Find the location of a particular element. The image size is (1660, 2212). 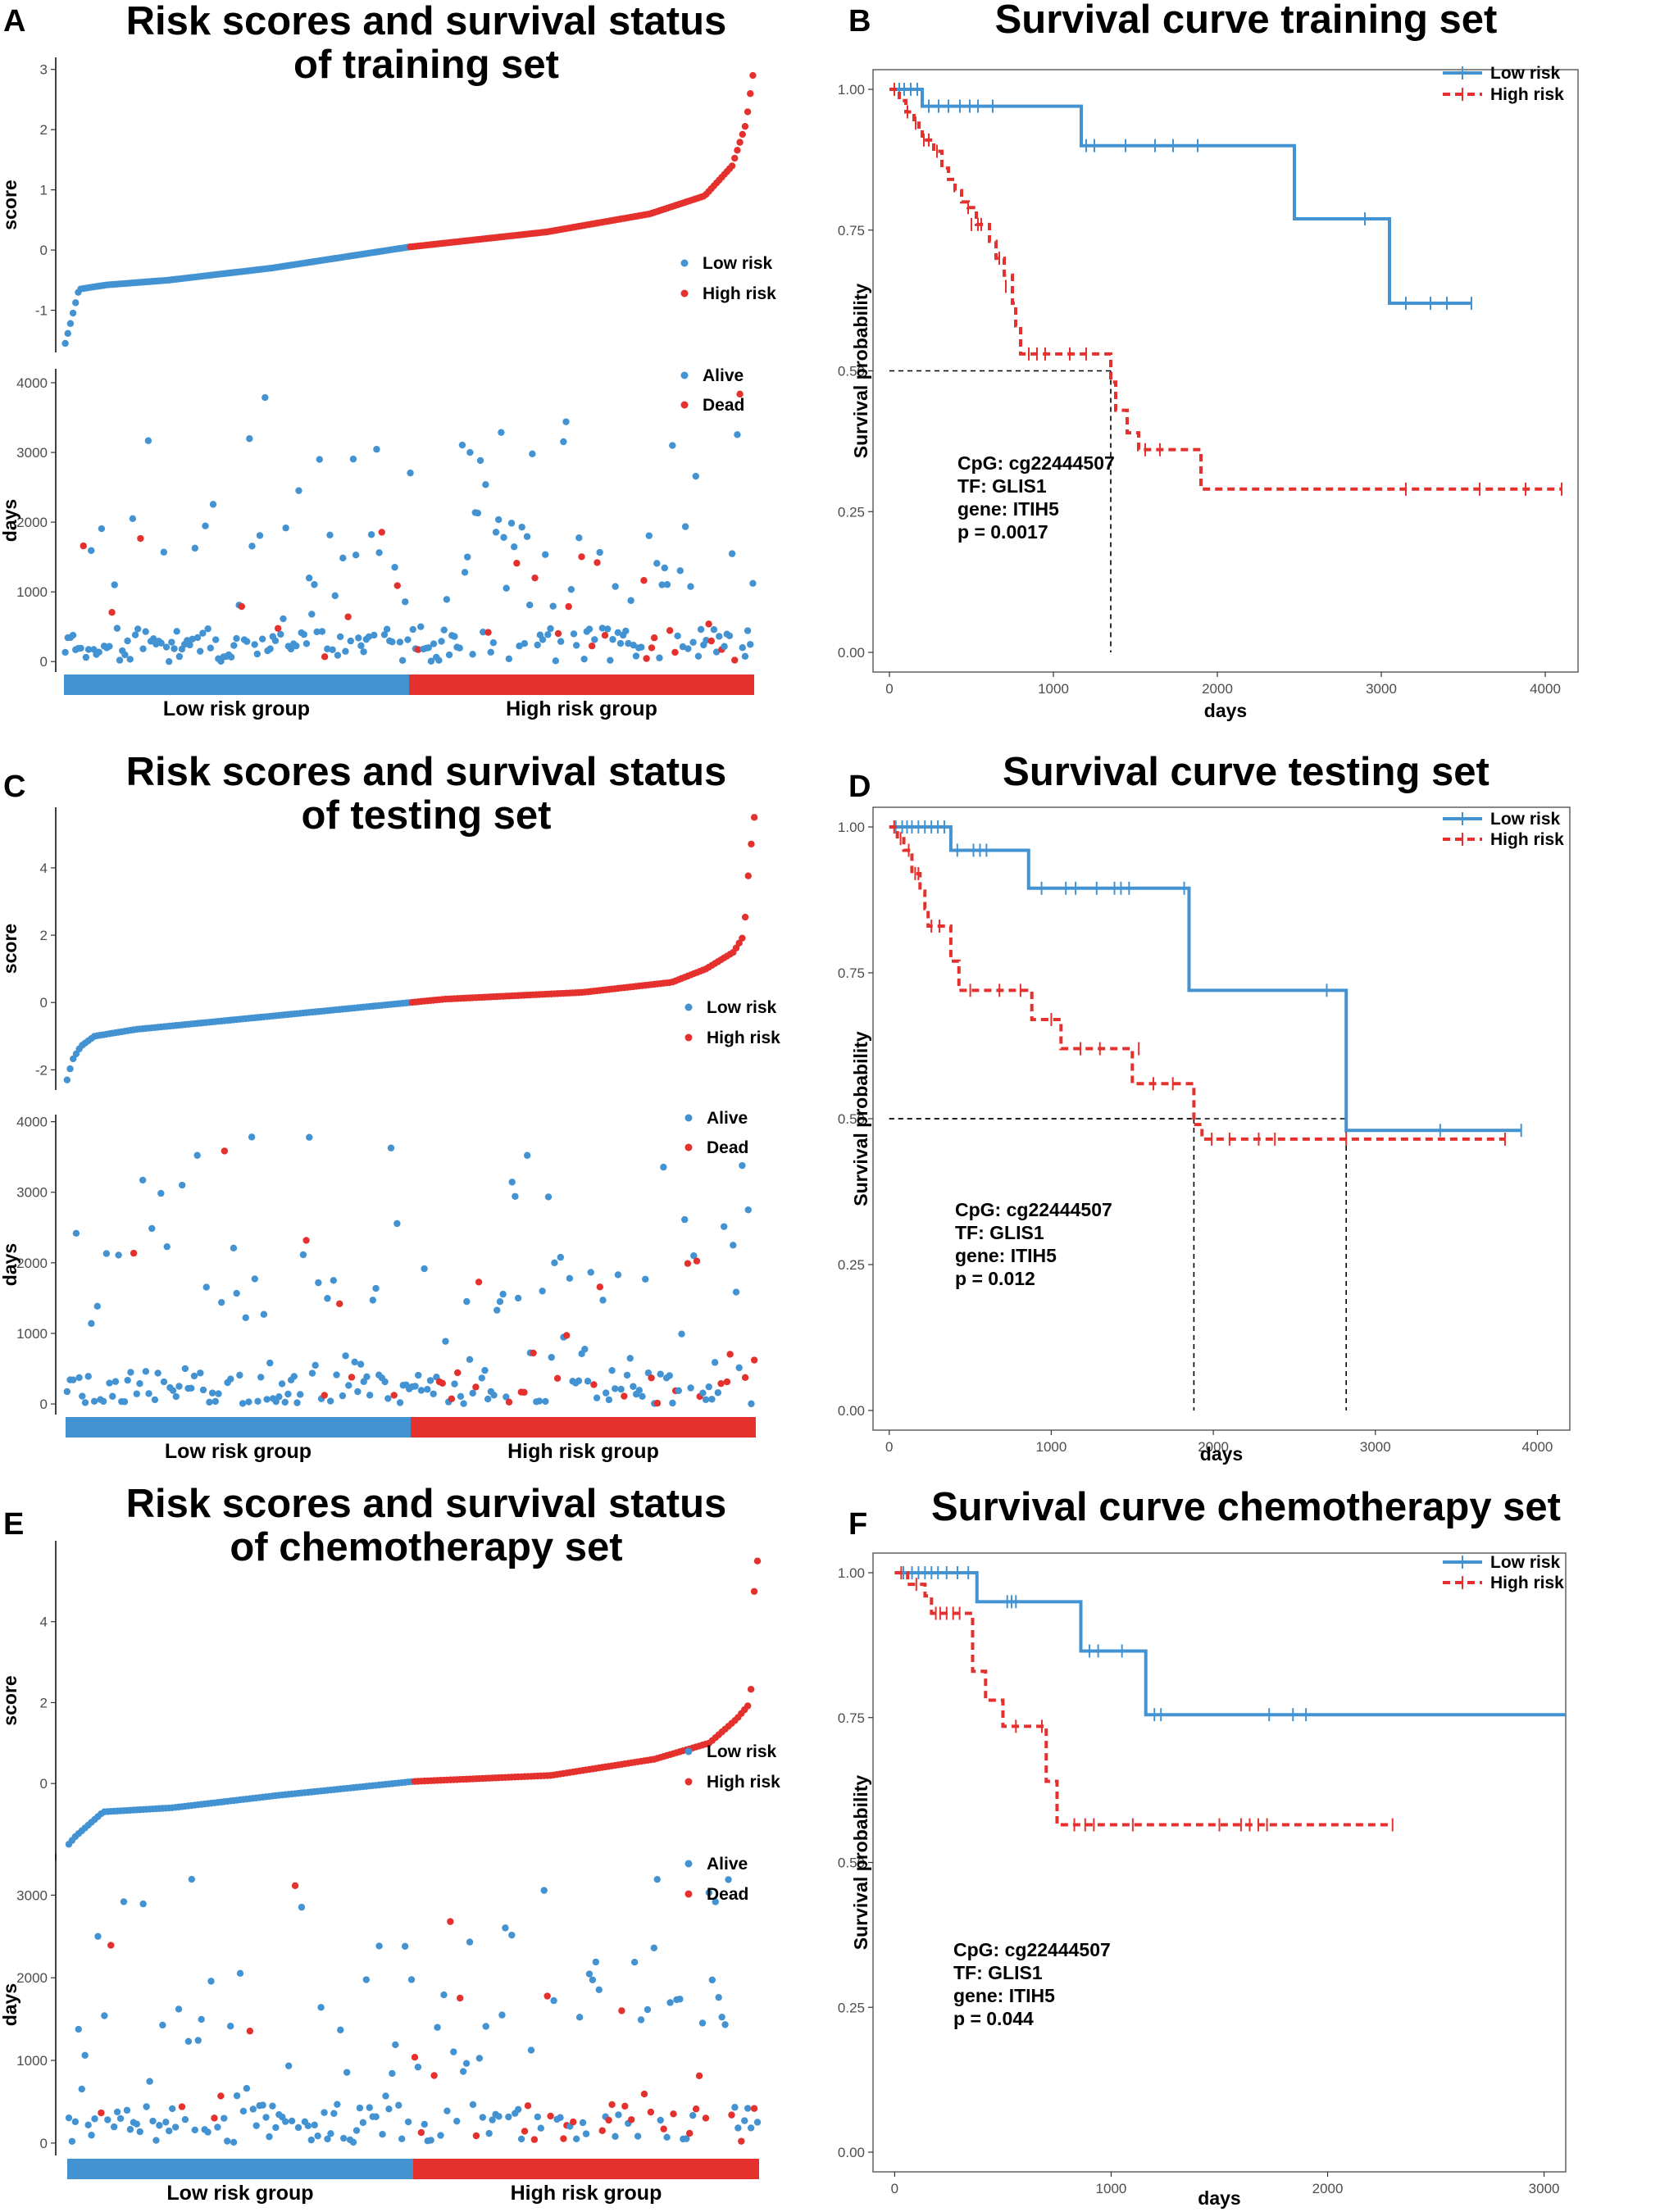

chart-title: Risk scores and survival status is located at coordinates (427, 772).